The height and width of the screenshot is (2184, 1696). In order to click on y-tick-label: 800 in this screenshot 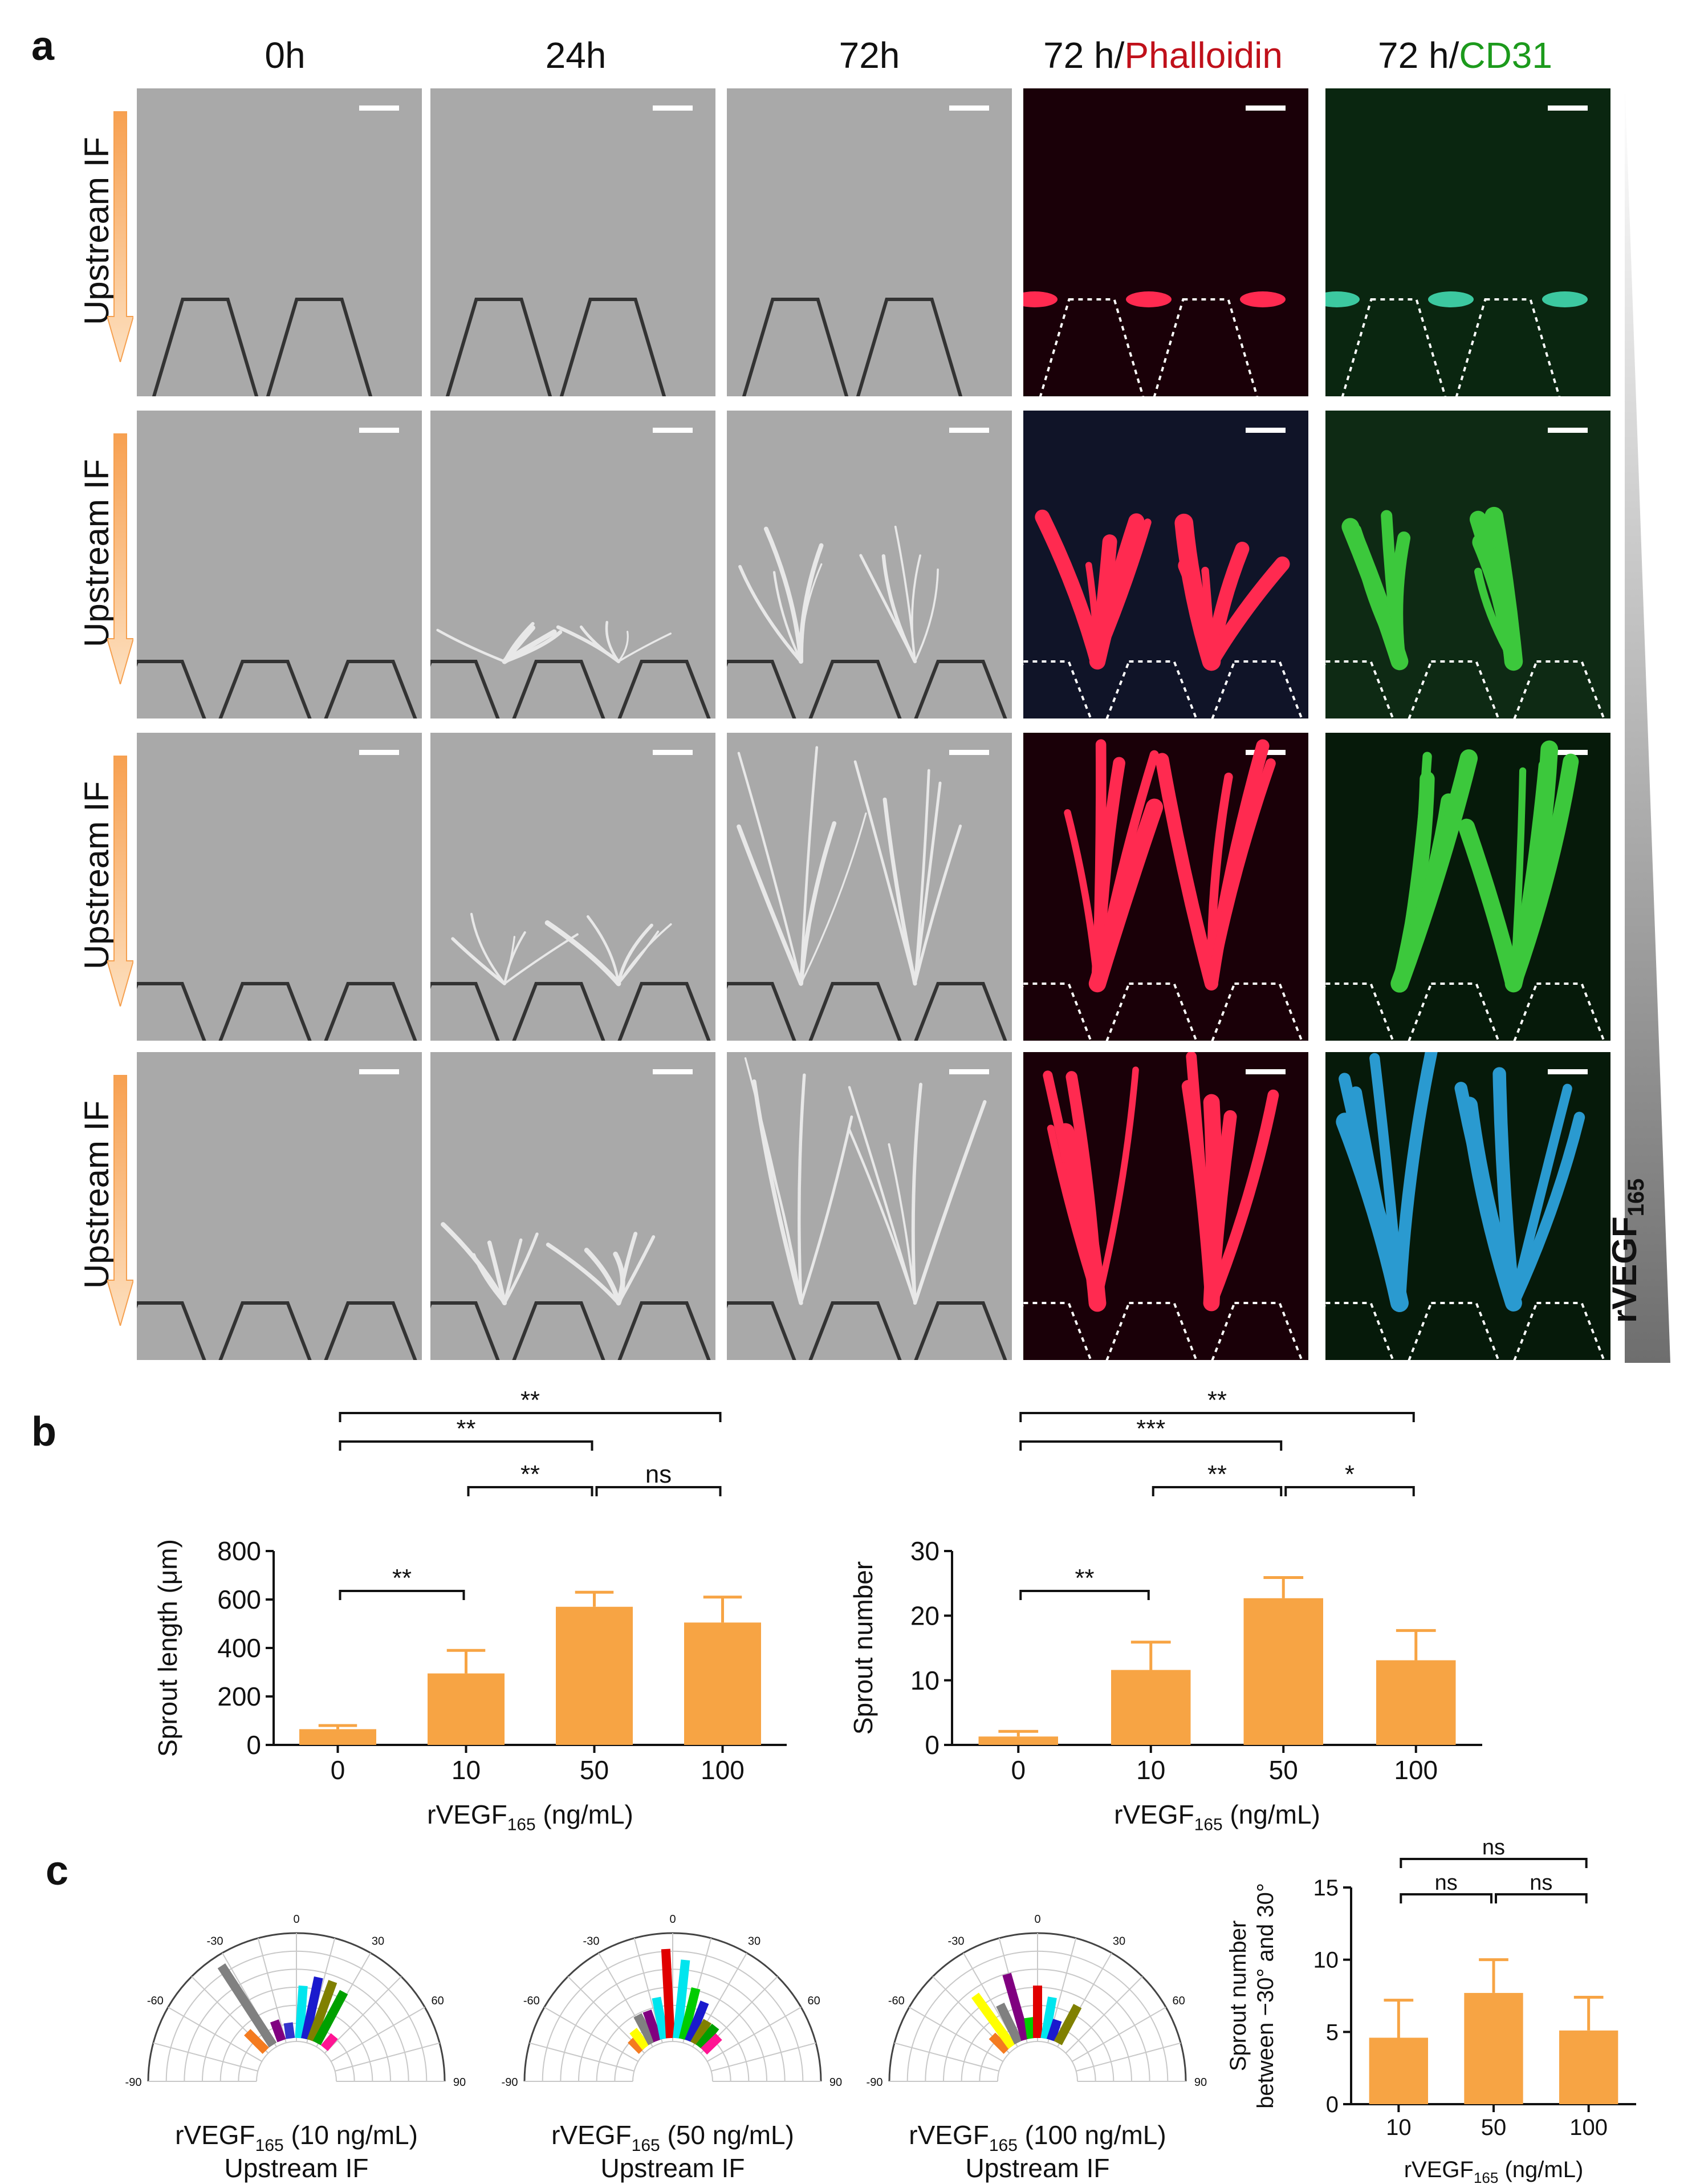, I will do `click(239, 1551)`.